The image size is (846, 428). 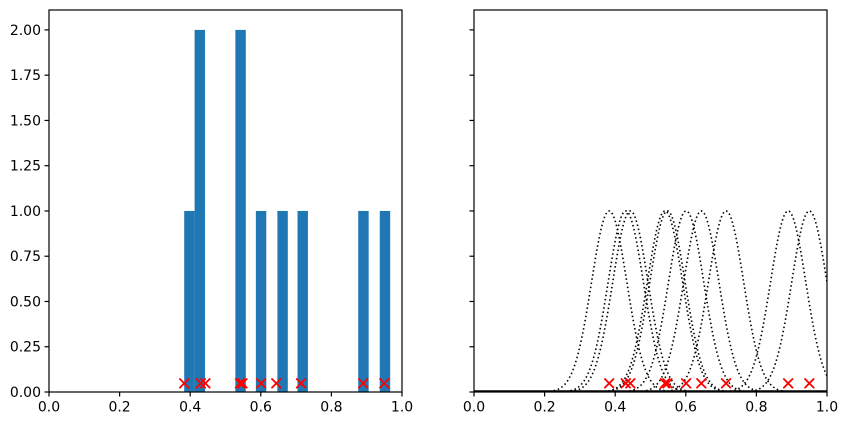 I want to click on y-tick-label: 0.25, so click(x=25, y=348).